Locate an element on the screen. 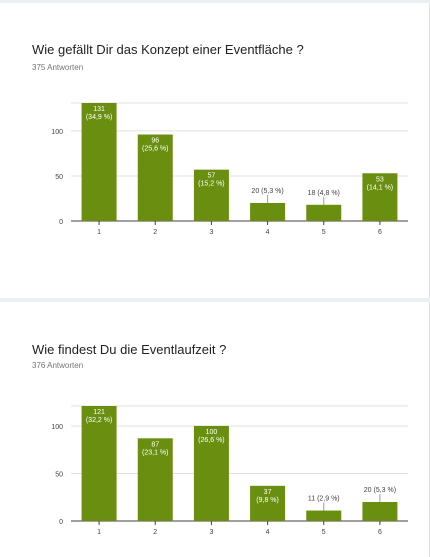 This screenshot has height=557, width=430. response-count: 375 Antworten is located at coordinates (58, 67).